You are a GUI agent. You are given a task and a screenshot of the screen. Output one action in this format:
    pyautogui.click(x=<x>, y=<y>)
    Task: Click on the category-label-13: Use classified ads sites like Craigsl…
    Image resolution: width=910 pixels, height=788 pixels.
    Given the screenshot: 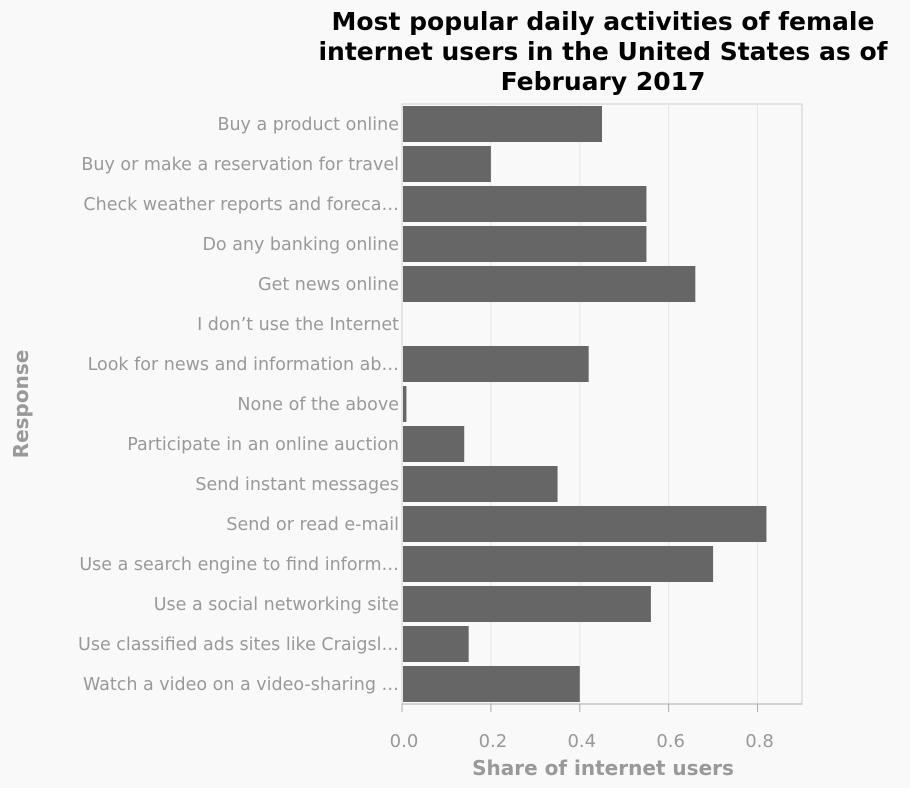 What is the action you would take?
    pyautogui.click(x=238, y=645)
    